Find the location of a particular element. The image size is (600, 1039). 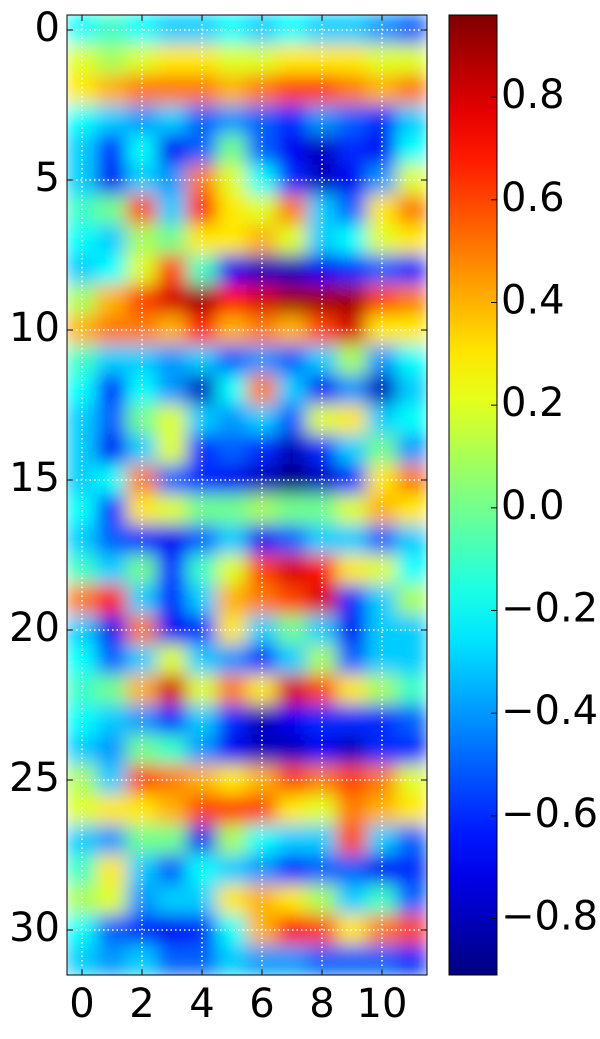

colorbar-tick-label: 0.6 is located at coordinates (533, 198).